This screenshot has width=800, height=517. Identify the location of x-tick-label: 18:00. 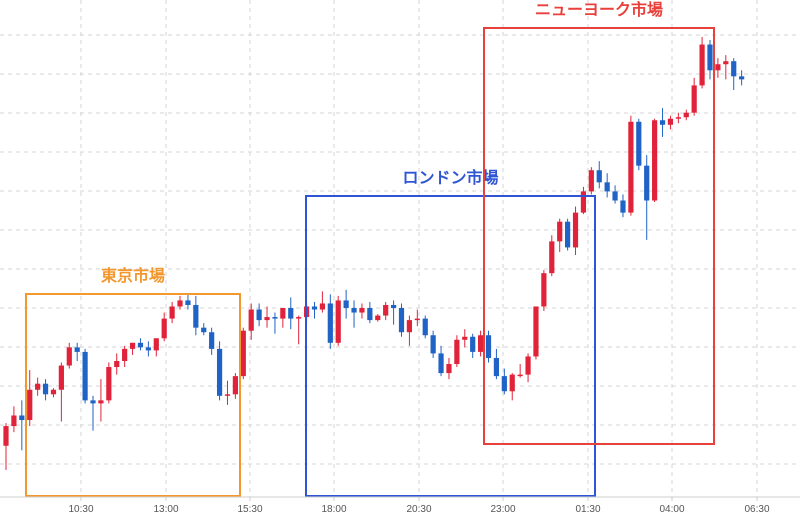
(333, 509).